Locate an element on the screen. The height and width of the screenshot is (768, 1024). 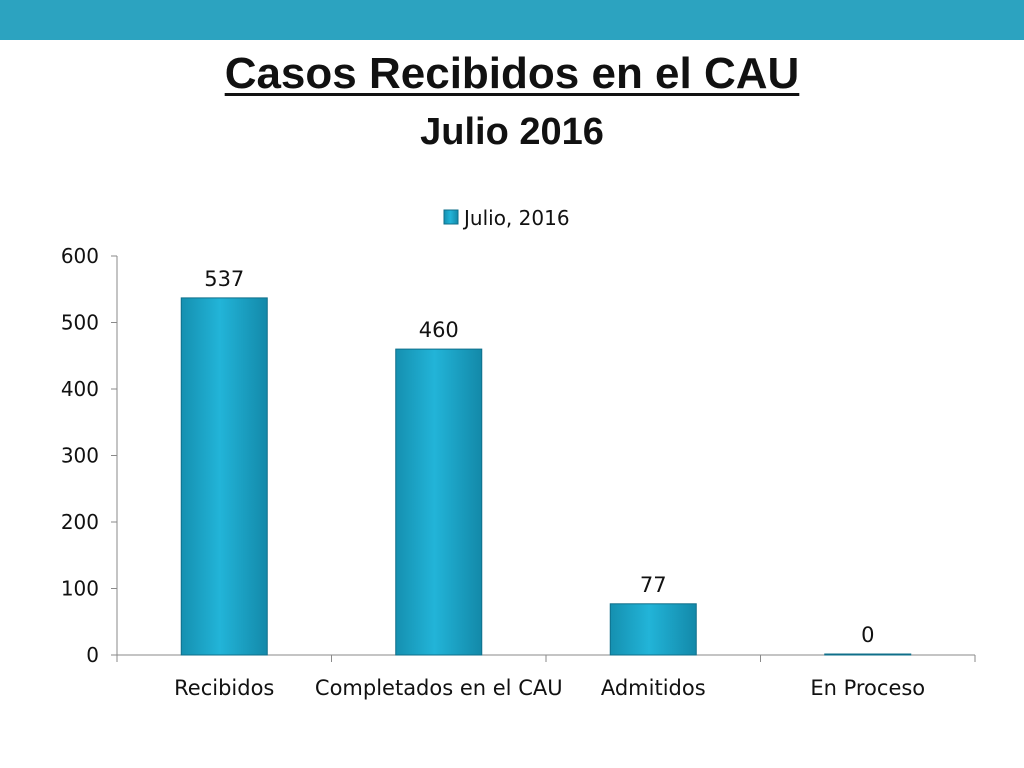
x-tick-label: Completados en el CAU is located at coordinates (439, 688).